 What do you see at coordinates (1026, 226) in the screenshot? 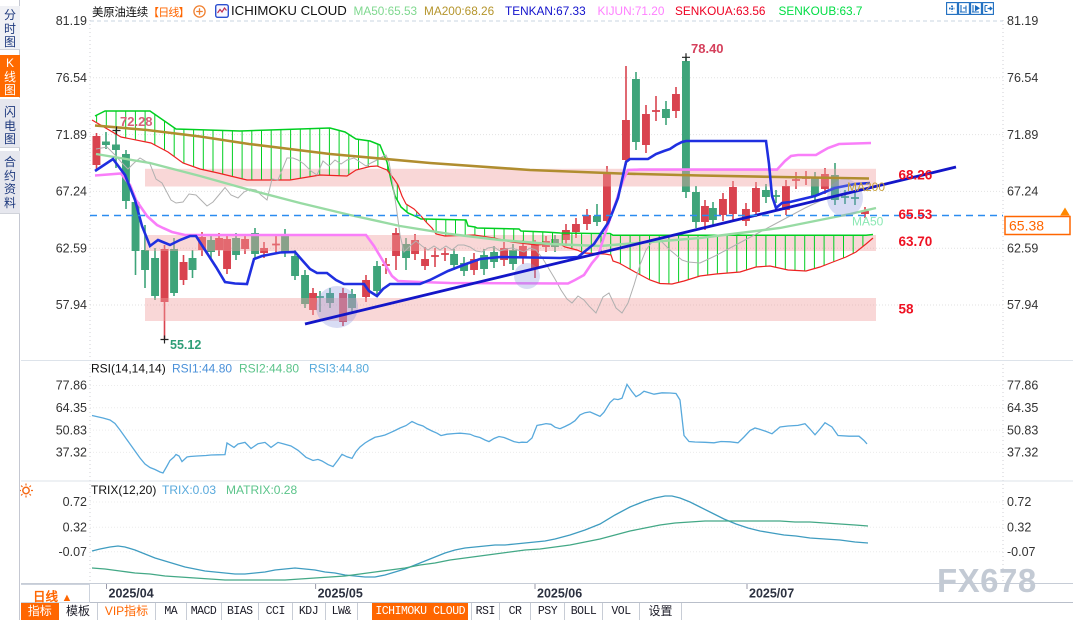
I see `svg-text: 65.38` at bounding box center [1026, 226].